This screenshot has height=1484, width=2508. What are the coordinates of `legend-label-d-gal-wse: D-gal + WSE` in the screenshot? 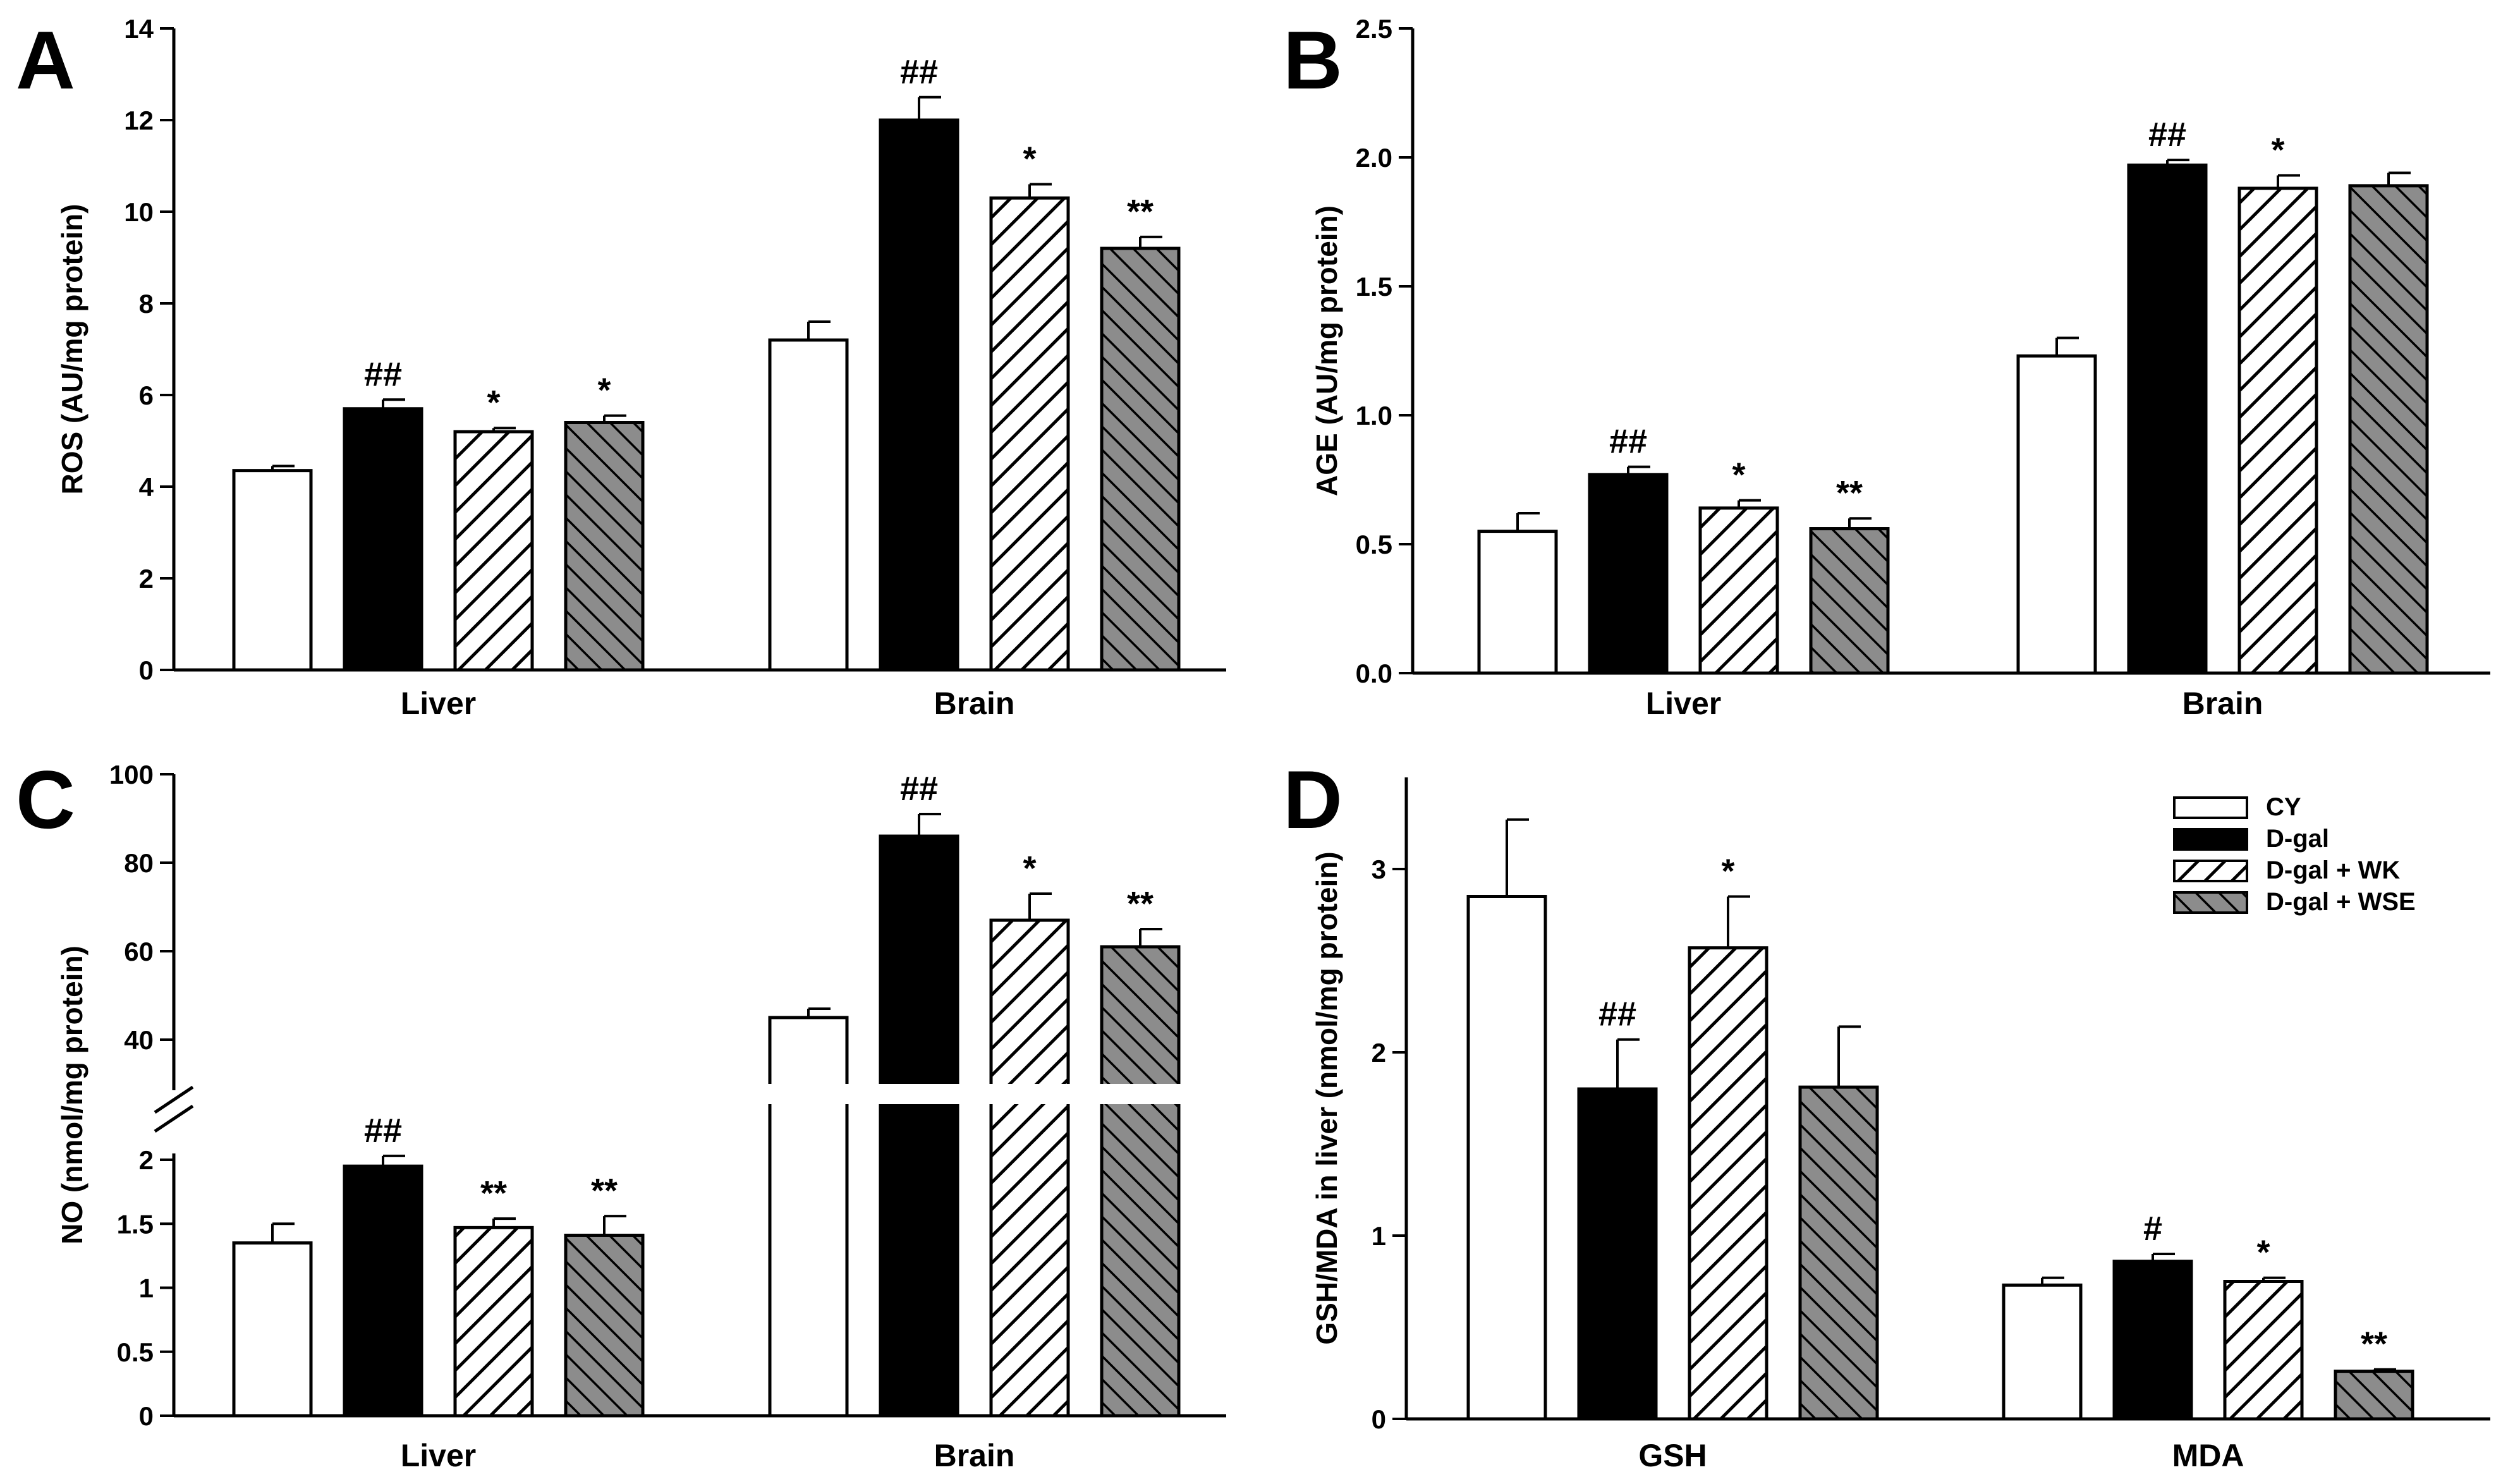 It's located at (2341, 902).